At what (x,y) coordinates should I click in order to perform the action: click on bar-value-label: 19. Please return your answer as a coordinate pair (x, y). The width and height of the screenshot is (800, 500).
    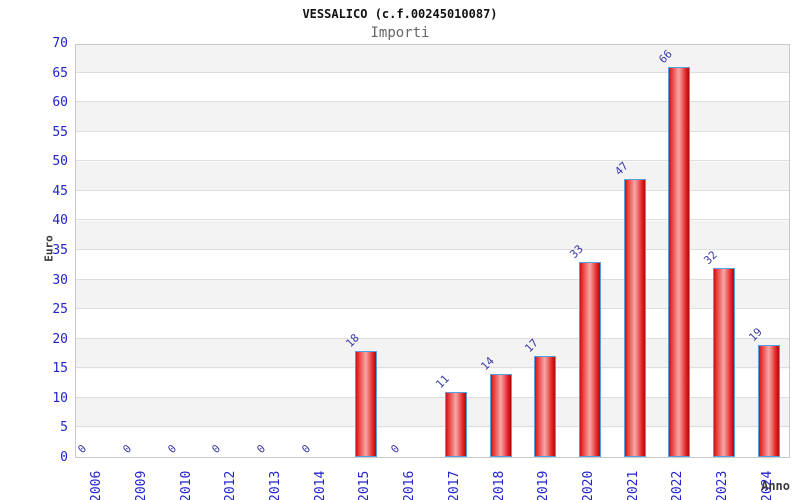
    Looking at the image, I should click on (755, 334).